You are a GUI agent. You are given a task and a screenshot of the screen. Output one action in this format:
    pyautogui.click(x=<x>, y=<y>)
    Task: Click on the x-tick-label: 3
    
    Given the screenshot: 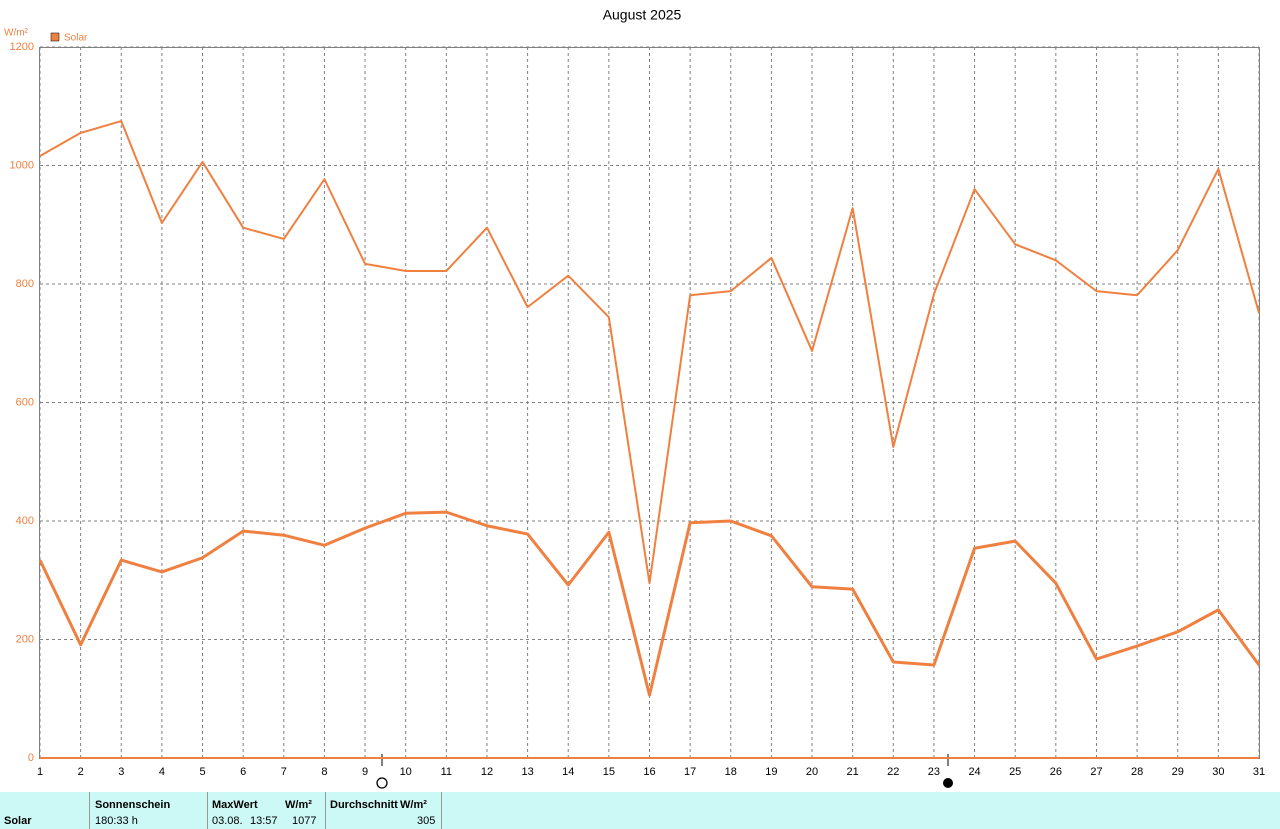 What is the action you would take?
    pyautogui.click(x=121, y=772)
    